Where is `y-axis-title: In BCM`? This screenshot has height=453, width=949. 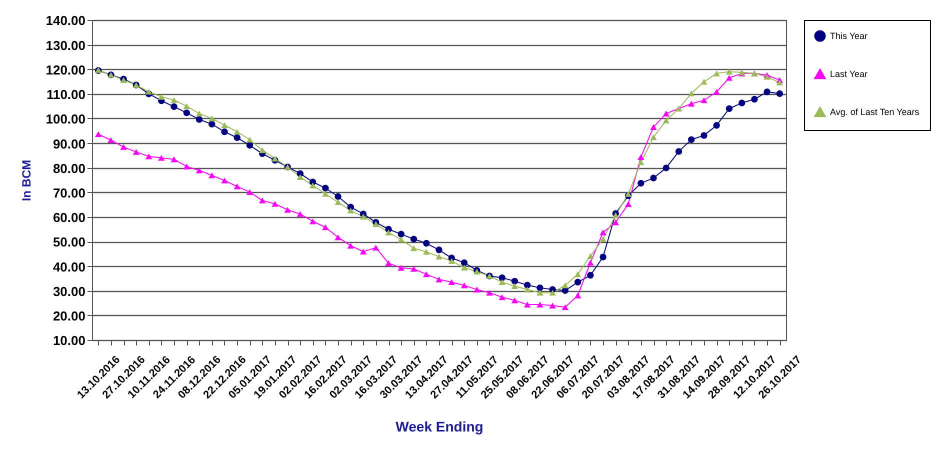
y-axis-title: In BCM is located at coordinates (27, 181).